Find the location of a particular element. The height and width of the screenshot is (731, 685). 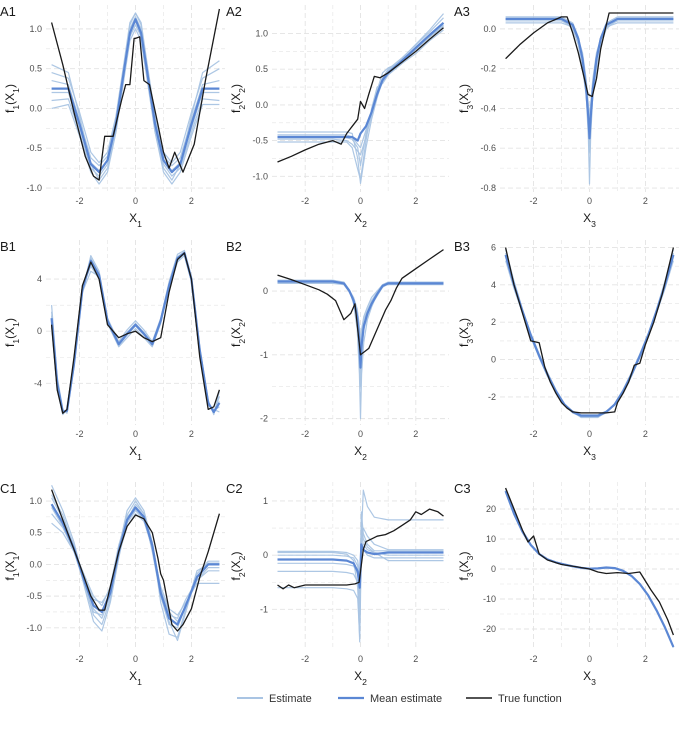

panel-c2: -2 0 2 -1 0 1 C2 X2 f2(X2) is located at coordinates (337, 584).